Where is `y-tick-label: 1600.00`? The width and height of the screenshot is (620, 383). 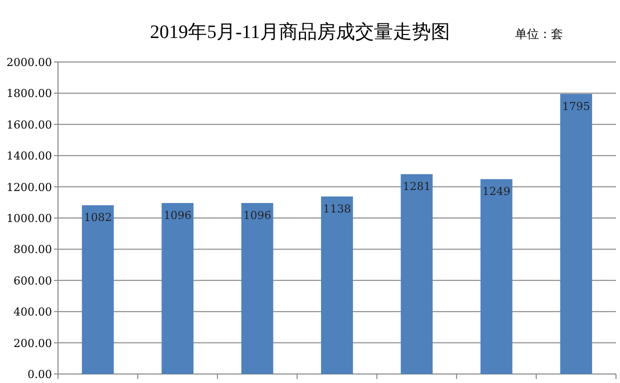
y-tick-label: 1600.00 is located at coordinates (29, 125).